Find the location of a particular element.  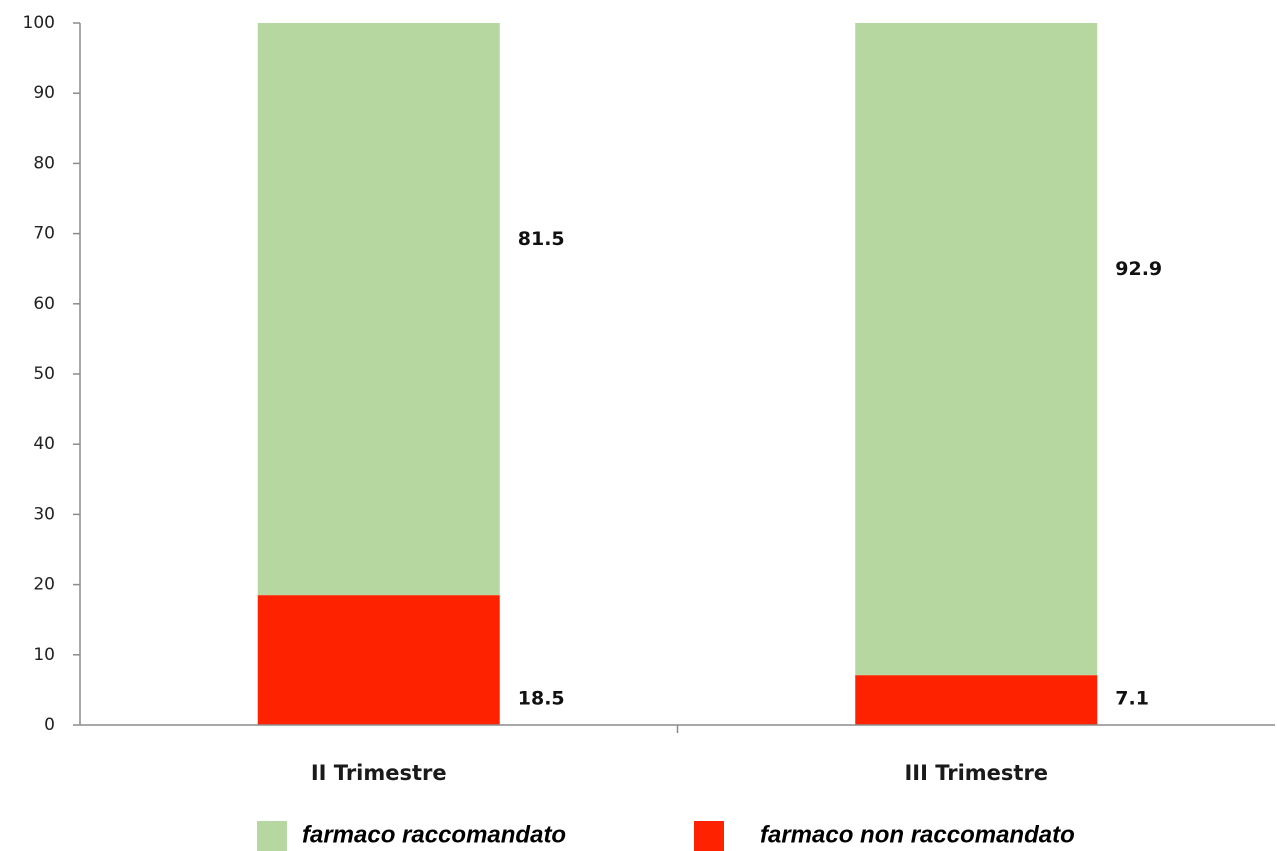

y-tick-label: 10 is located at coordinates (44, 655).